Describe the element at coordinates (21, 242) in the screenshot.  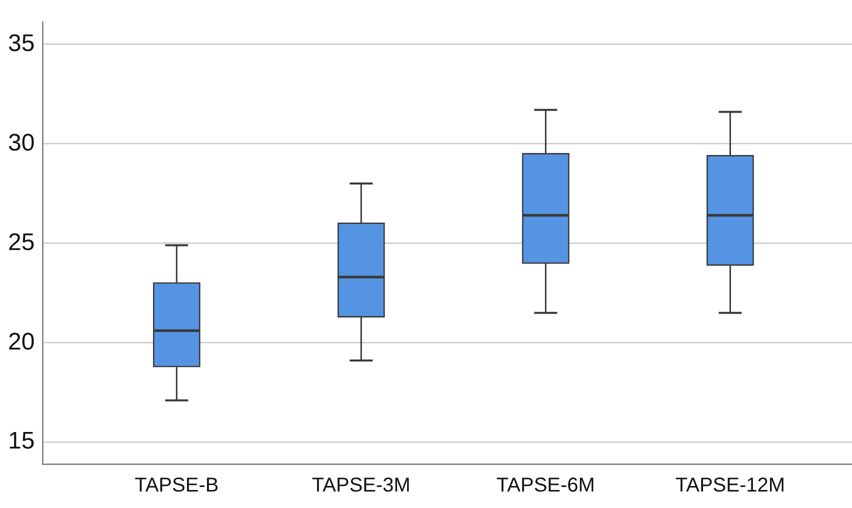
I see `y-tick-label: 25` at that location.